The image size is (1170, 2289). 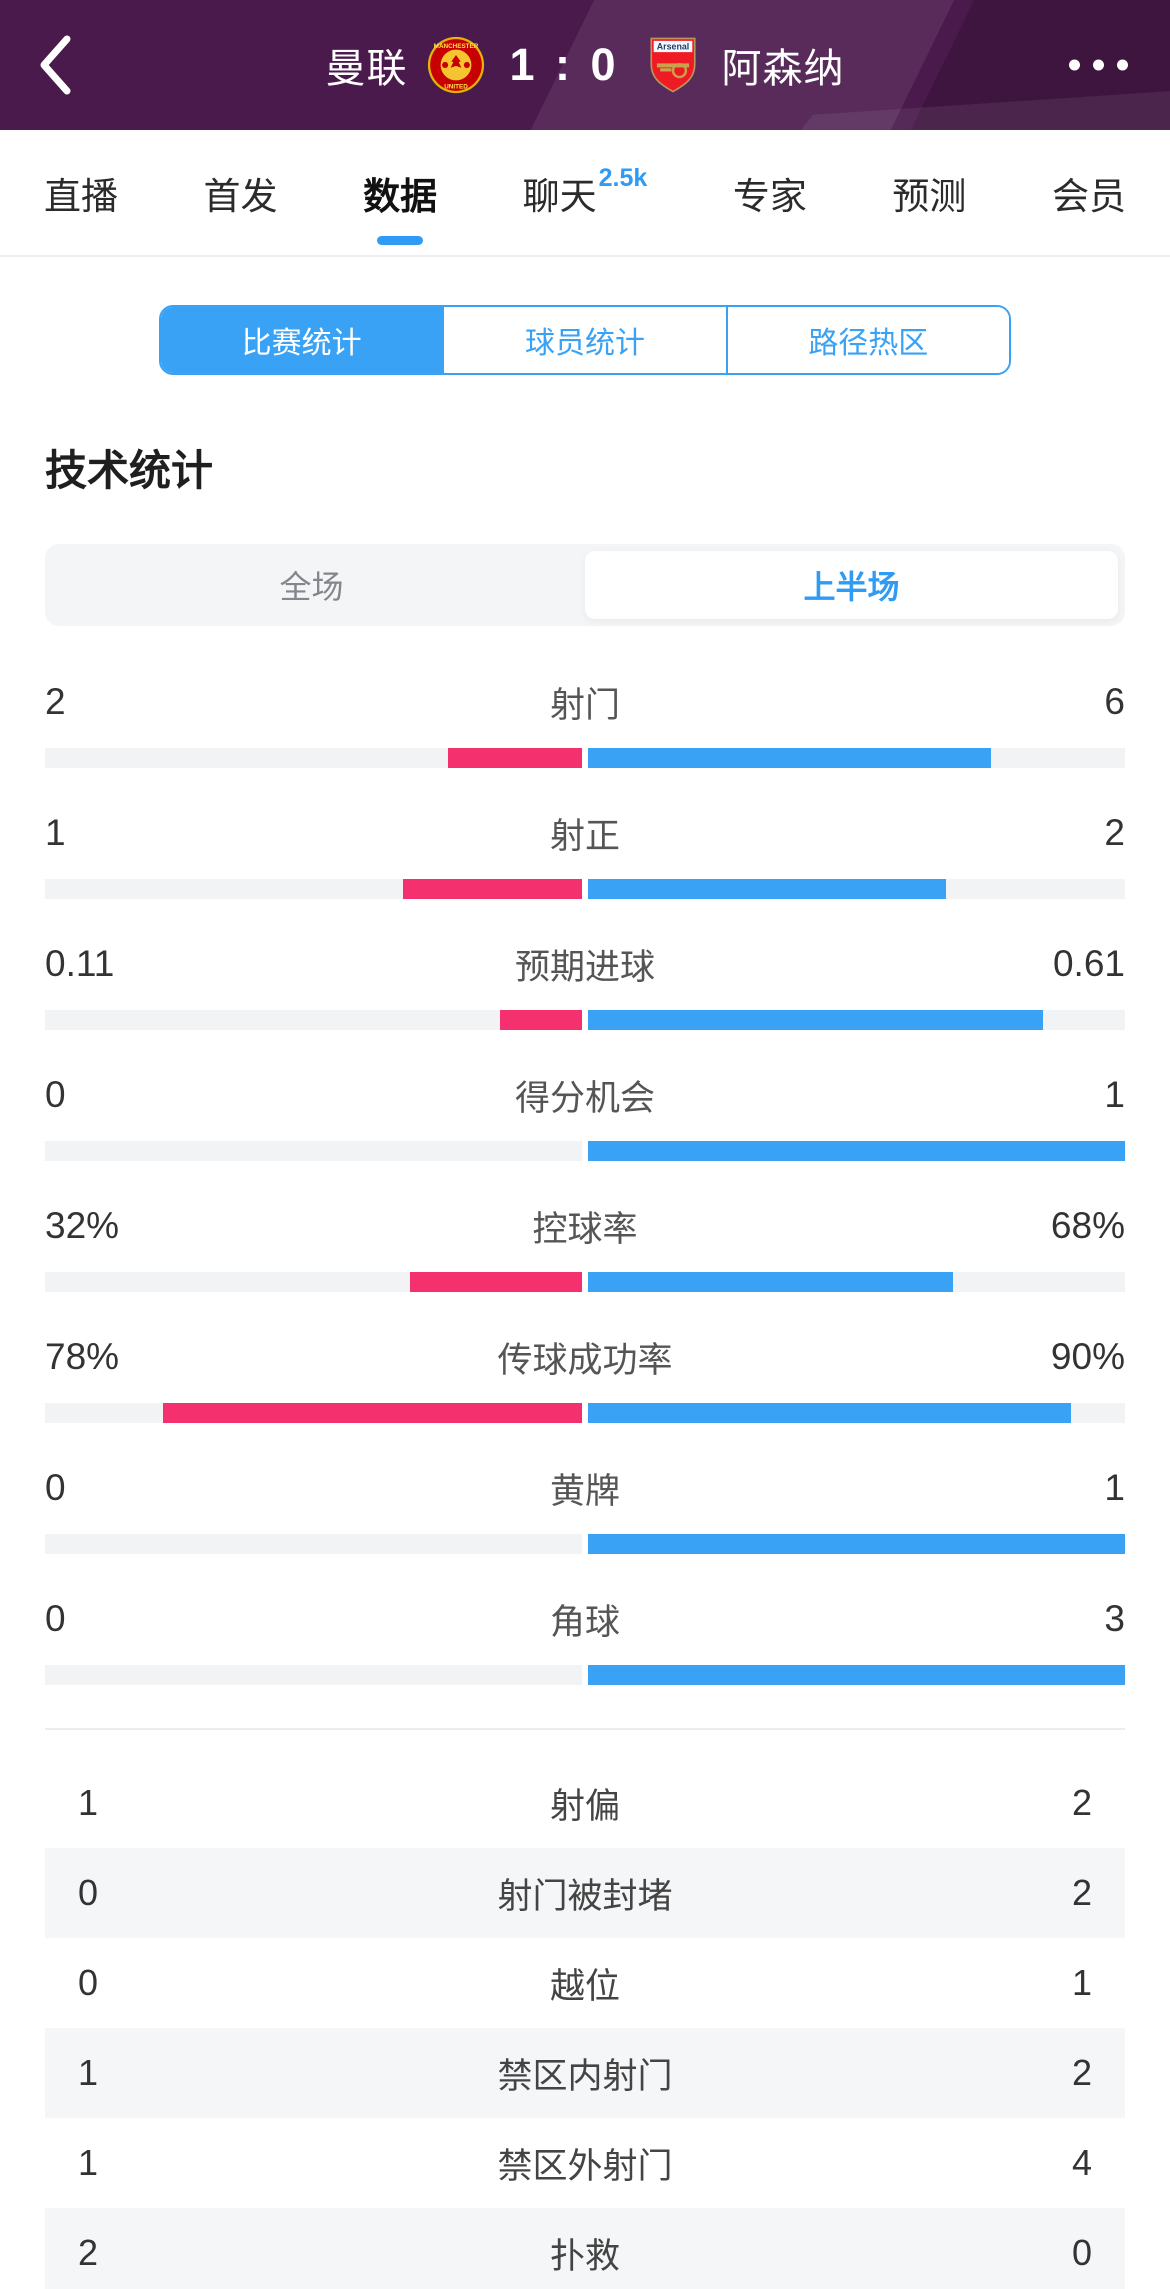 I want to click on period-first-half: 上半场, so click(x=851, y=585).